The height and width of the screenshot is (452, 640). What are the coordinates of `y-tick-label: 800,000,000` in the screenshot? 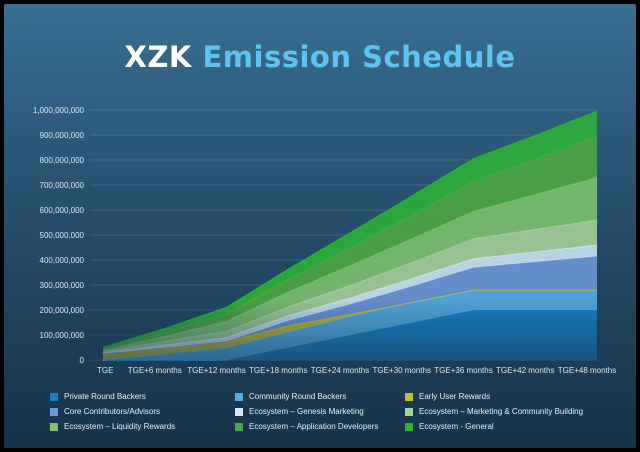 It's located at (62, 160).